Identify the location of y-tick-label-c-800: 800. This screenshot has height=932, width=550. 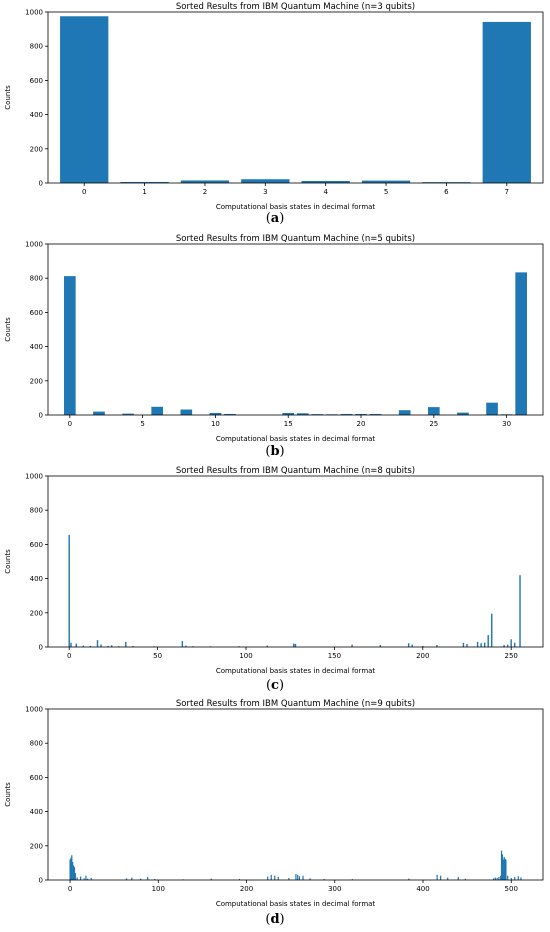
(36, 511).